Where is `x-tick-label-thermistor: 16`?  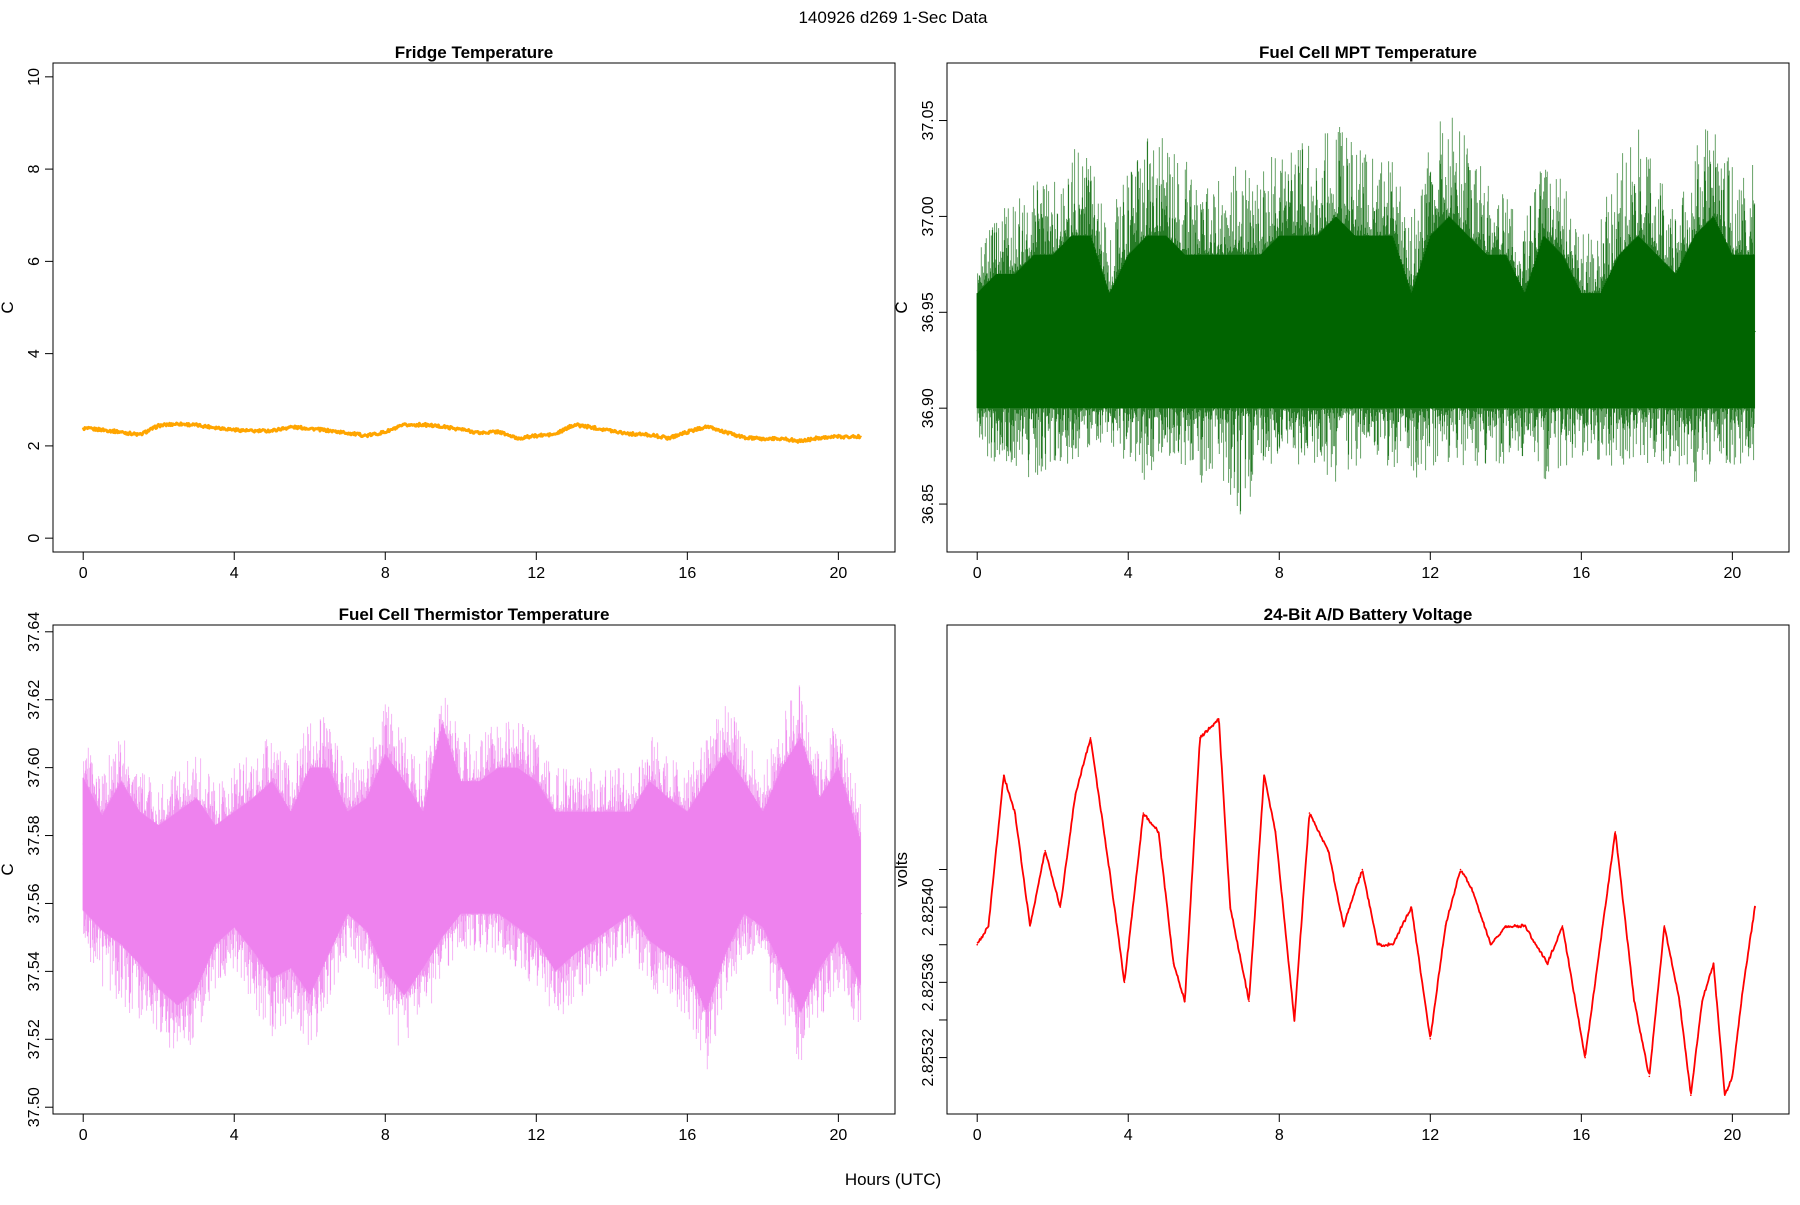 x-tick-label-thermistor: 16 is located at coordinates (687, 1135).